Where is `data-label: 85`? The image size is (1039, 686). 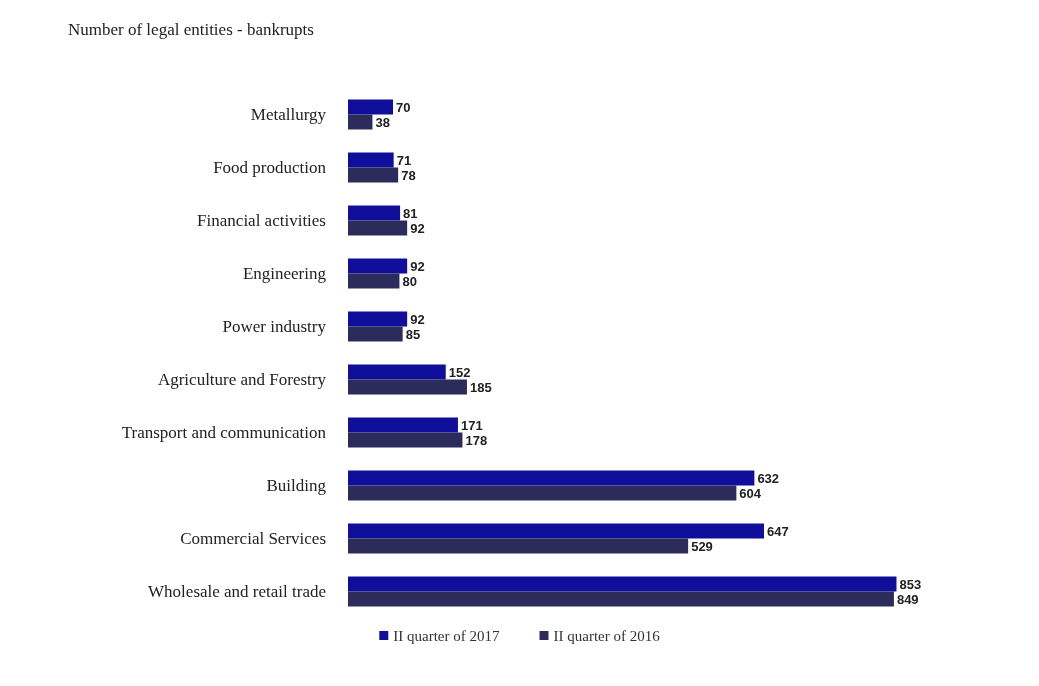 data-label: 85 is located at coordinates (413, 334).